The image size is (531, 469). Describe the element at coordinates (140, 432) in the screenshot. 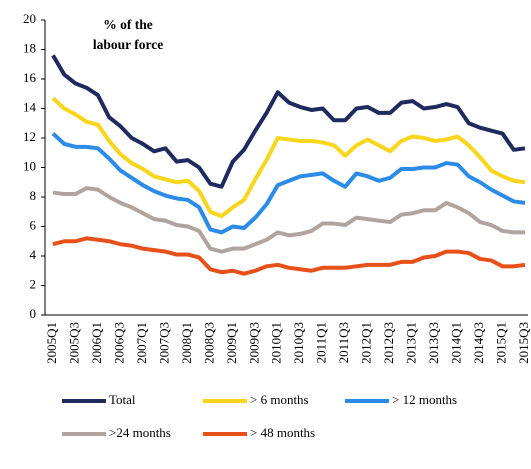

I see `legend-label: >24 months` at that location.